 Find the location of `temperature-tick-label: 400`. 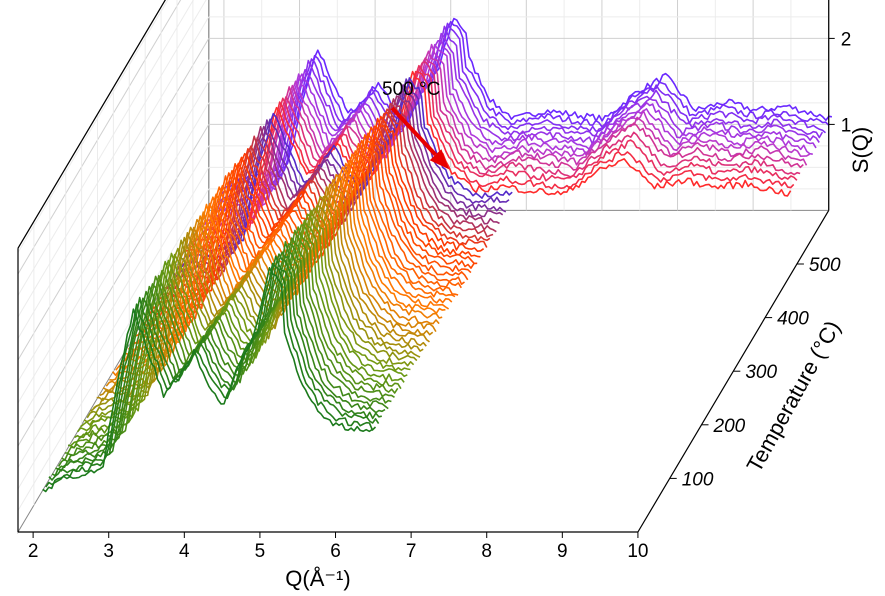

temperature-tick-label: 400 is located at coordinates (793, 319).